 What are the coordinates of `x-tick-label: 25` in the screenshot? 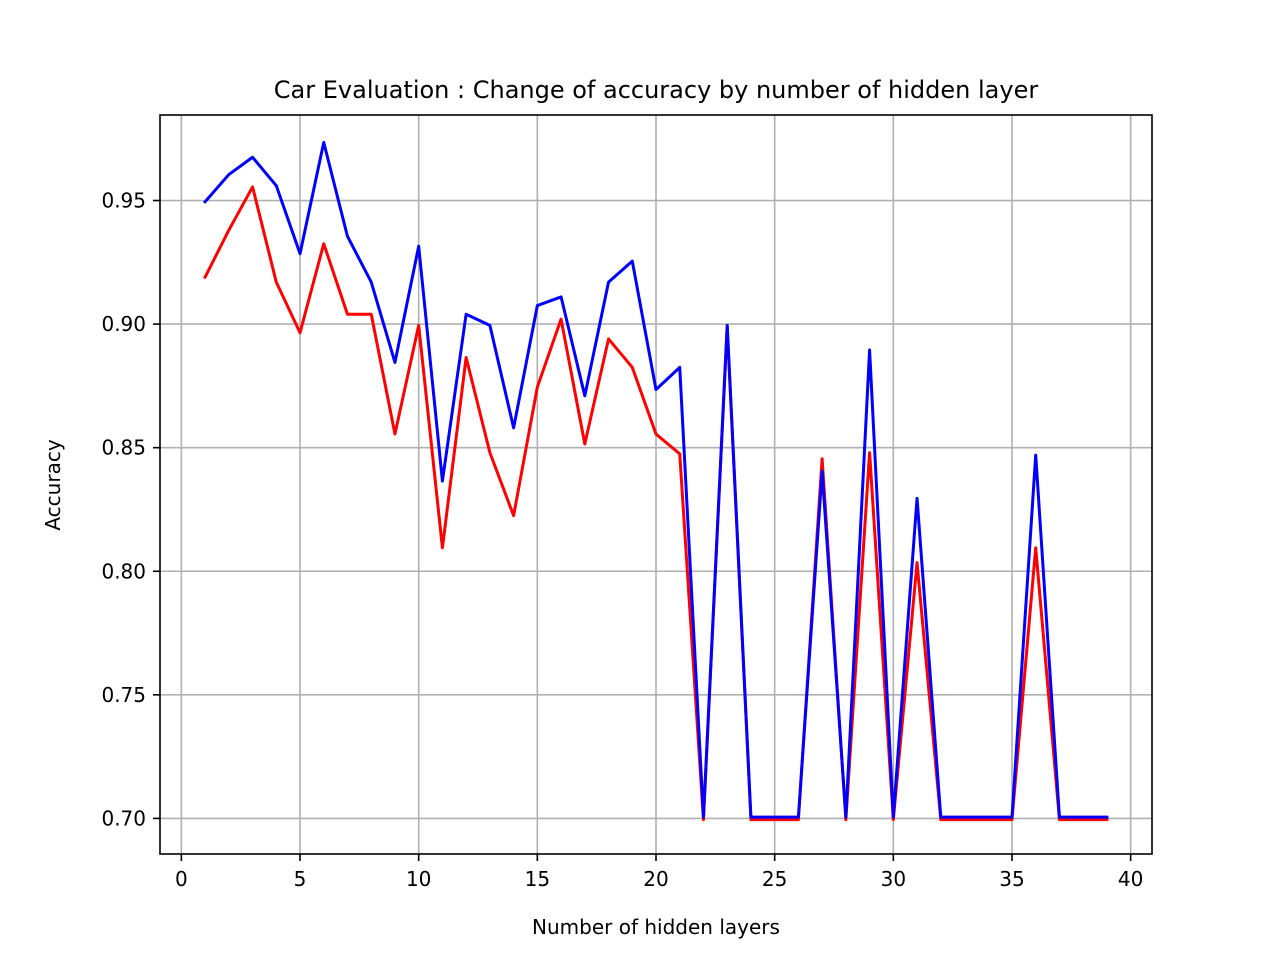 It's located at (774, 879).